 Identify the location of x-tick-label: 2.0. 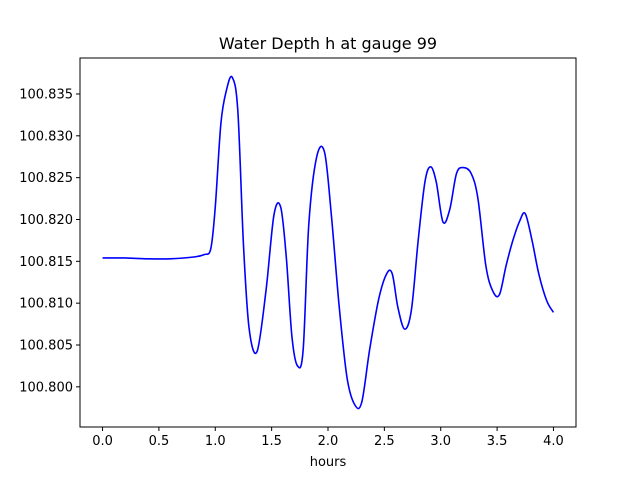
(328, 441).